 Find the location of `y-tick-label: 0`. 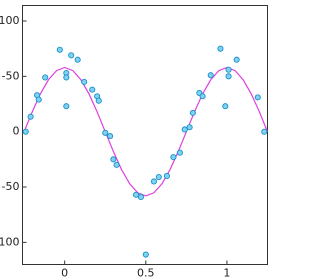

y-tick-label: 0 is located at coordinates (16, 131).